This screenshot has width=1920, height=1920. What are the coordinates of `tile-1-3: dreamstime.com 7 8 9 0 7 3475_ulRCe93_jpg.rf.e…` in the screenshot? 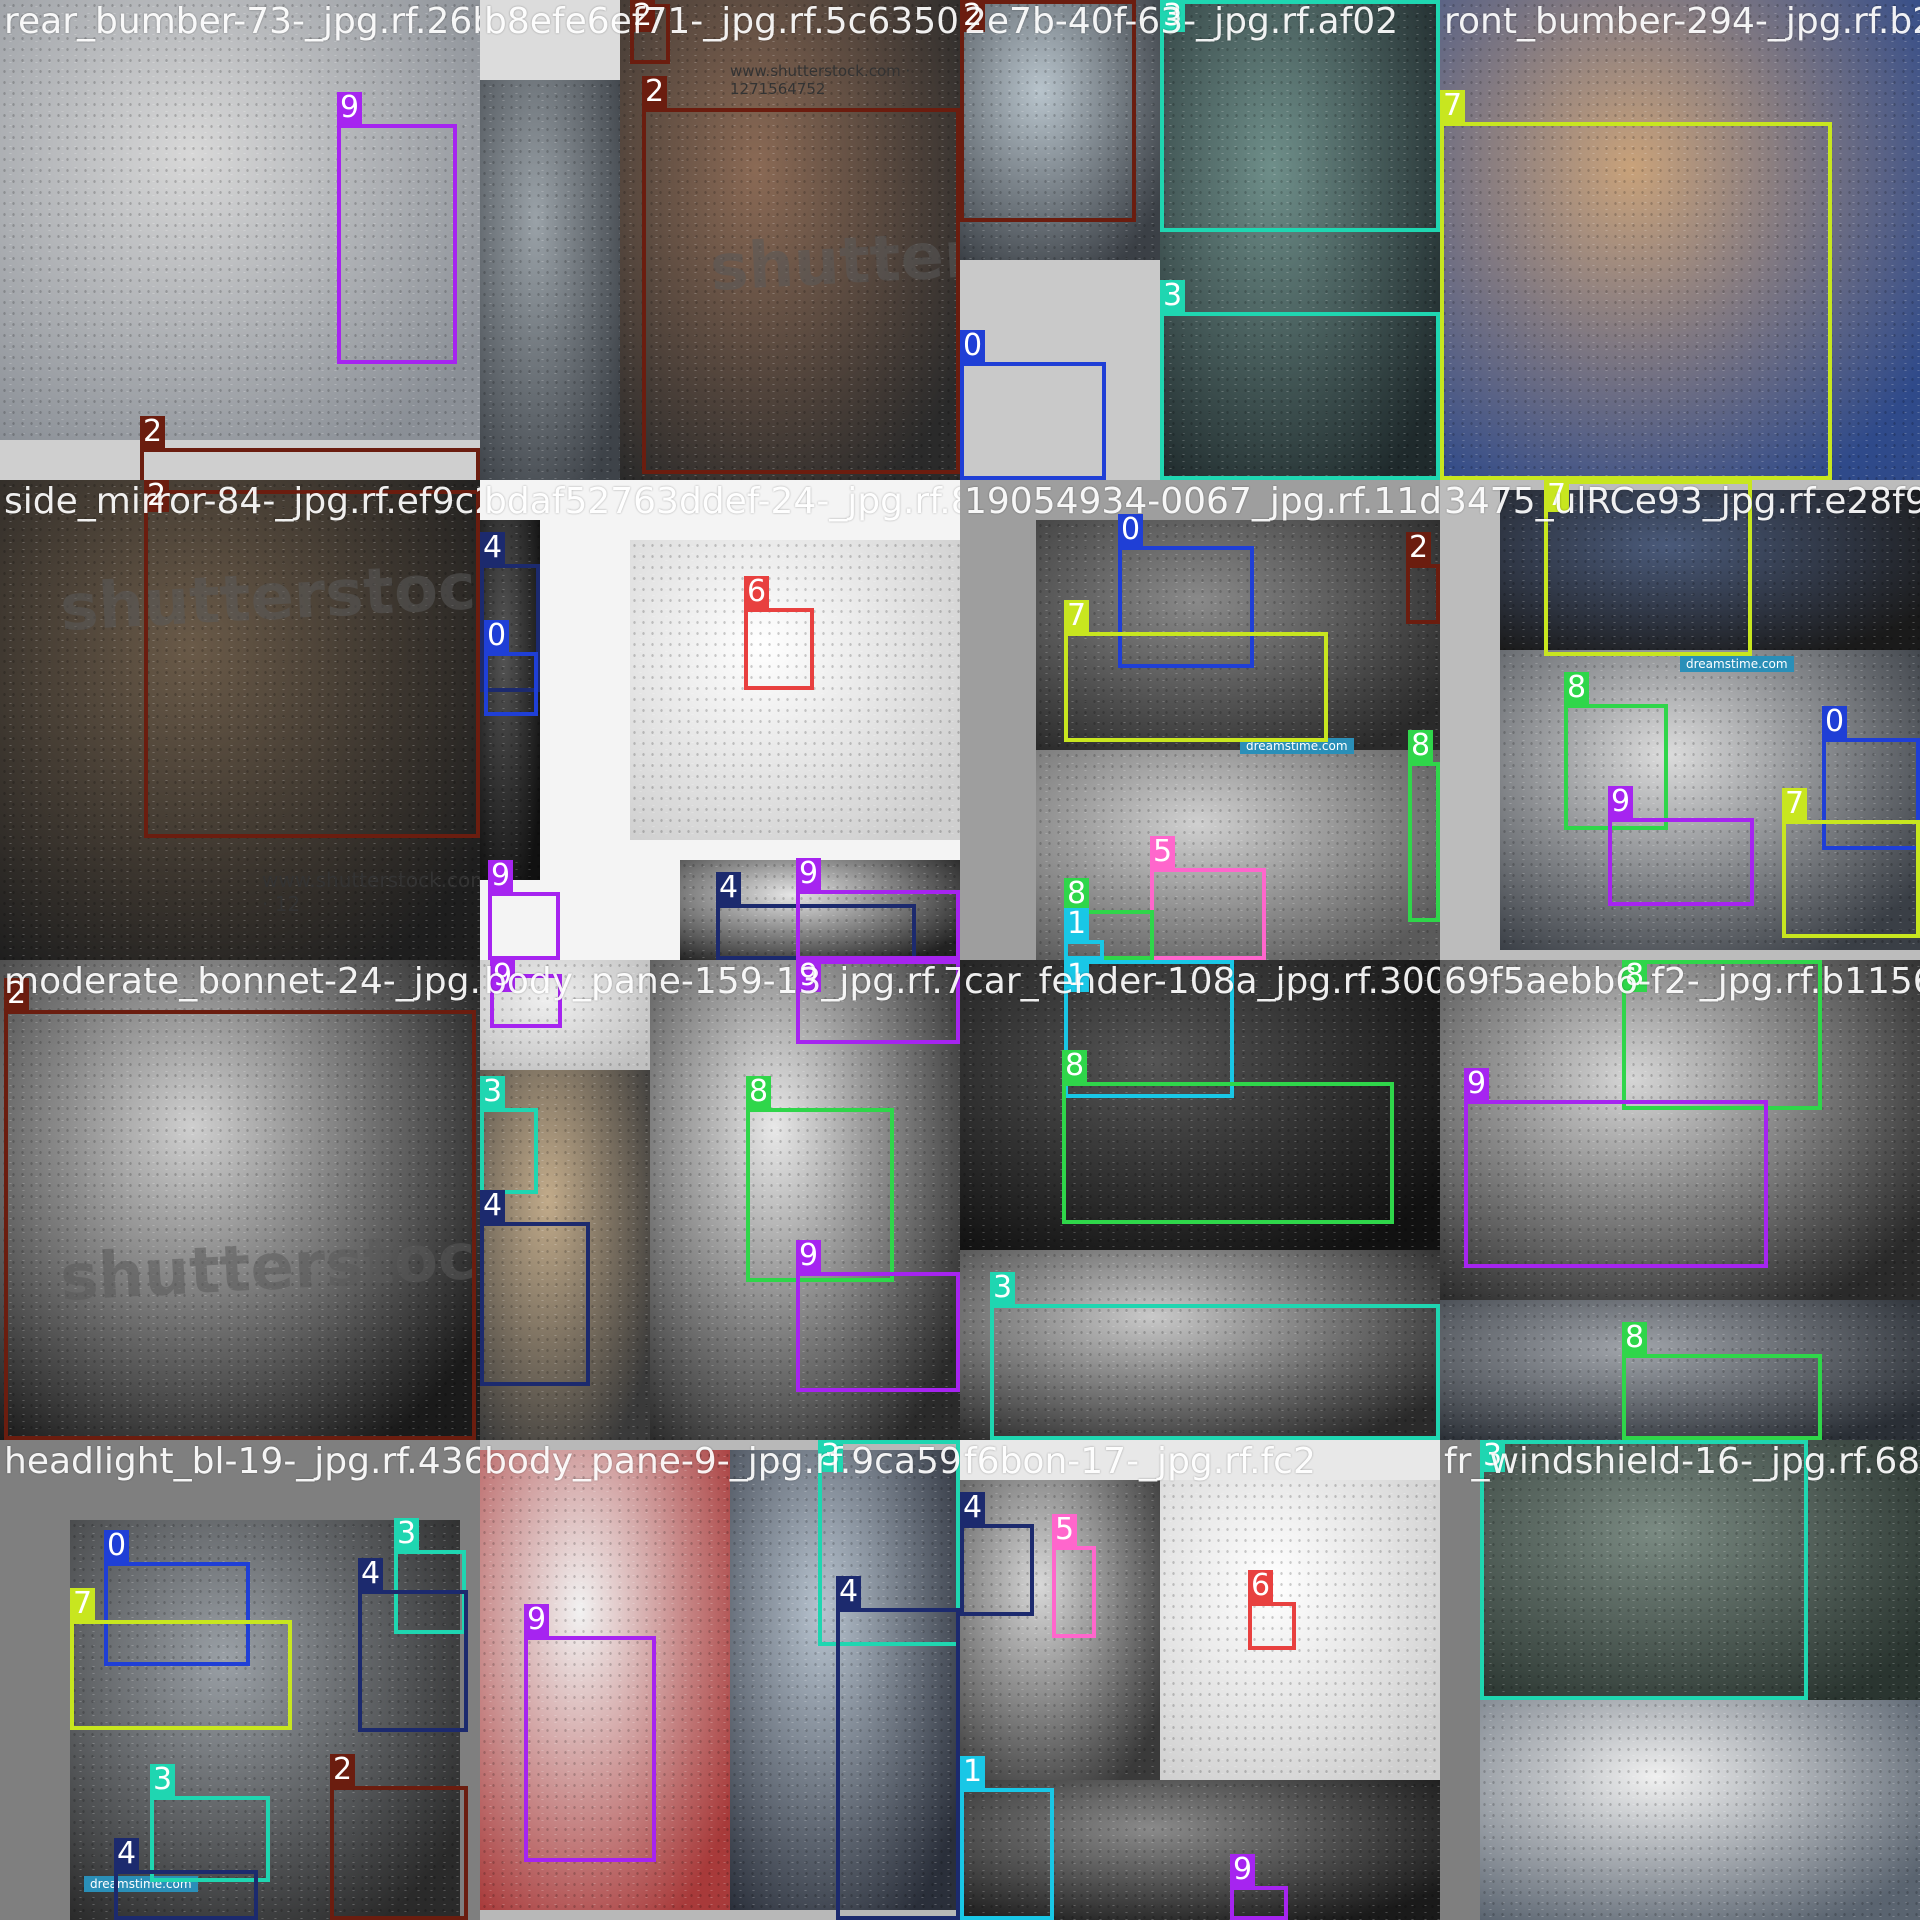 It's located at (1680, 720).